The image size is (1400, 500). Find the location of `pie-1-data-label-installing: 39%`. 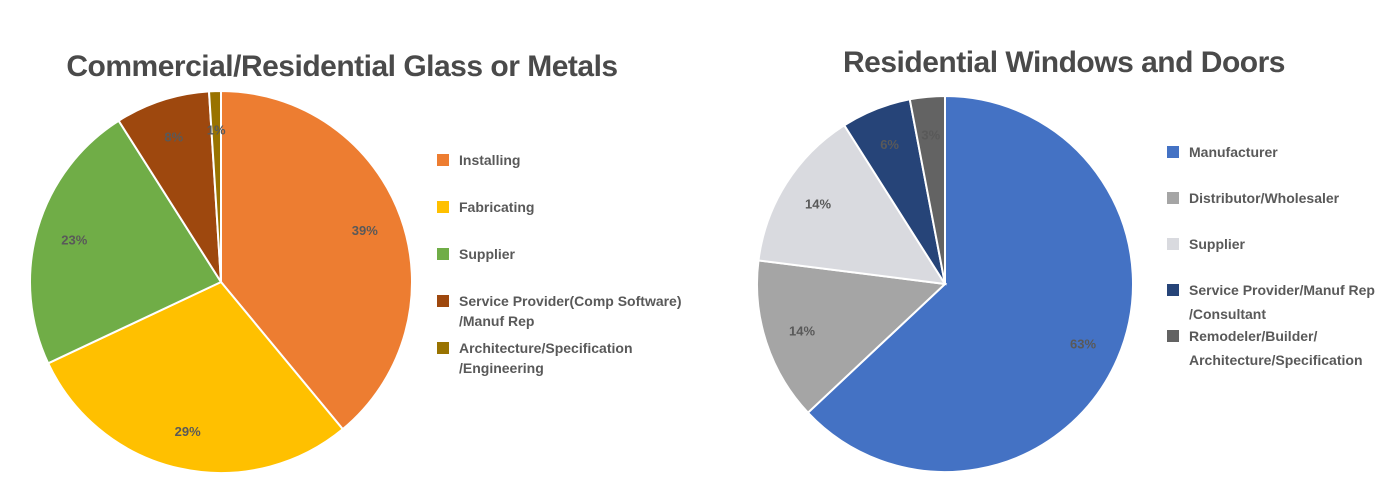

pie-1-data-label-installing: 39% is located at coordinates (365, 230).